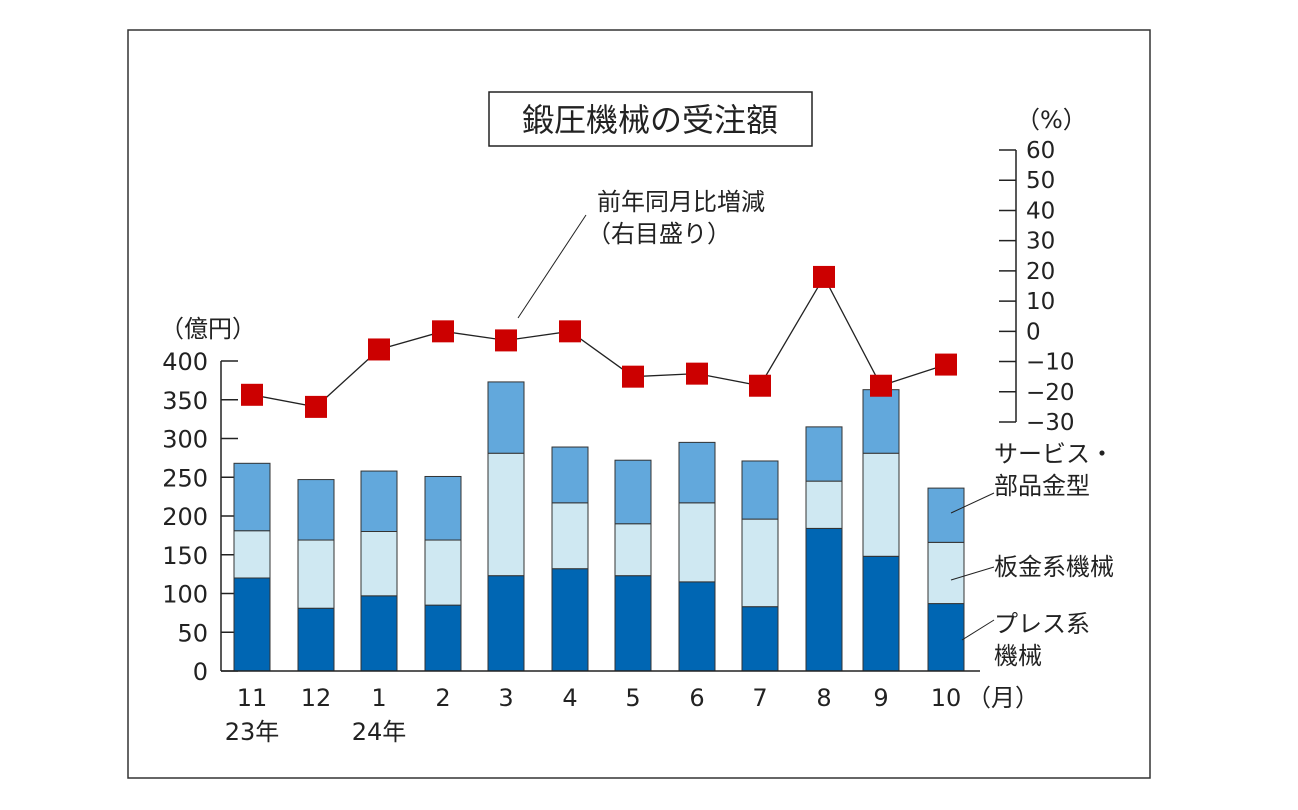 The image size is (1298, 810). Describe the element at coordinates (252, 732) in the screenshot. I see `year-label: 23年` at that location.